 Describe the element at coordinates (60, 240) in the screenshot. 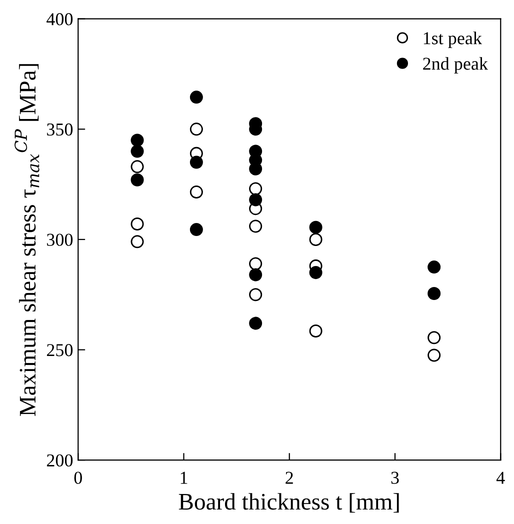

I see `y-tick-label: 300` at that location.